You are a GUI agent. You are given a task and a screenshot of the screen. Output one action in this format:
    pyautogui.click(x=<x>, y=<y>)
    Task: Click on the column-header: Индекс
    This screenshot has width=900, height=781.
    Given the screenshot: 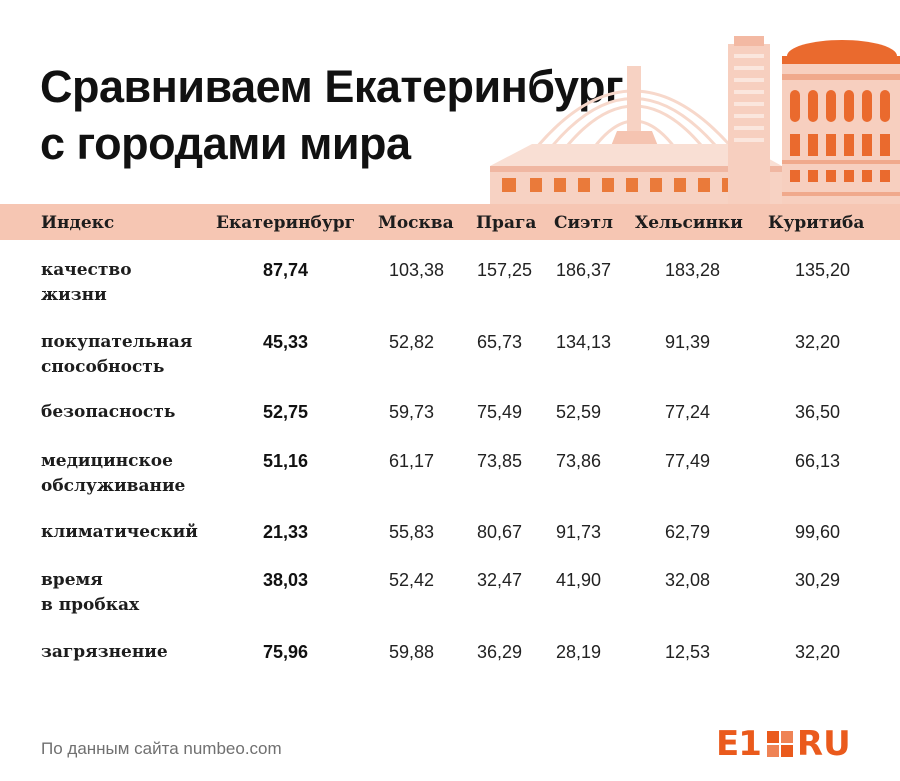 What is the action you would take?
    pyautogui.click(x=78, y=223)
    